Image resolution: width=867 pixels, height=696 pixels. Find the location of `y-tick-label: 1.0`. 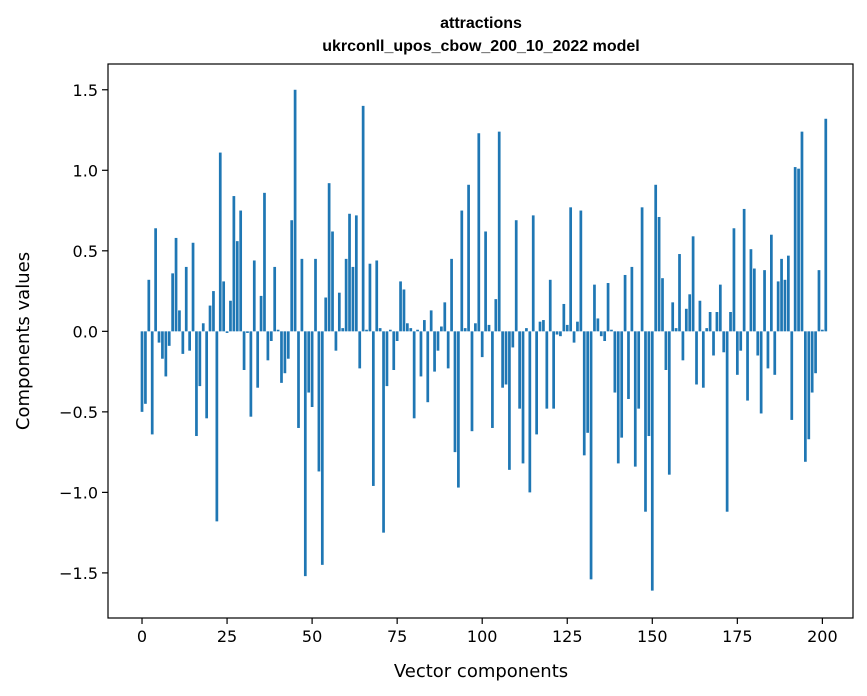

y-tick-label: 1.0 is located at coordinates (85, 170).